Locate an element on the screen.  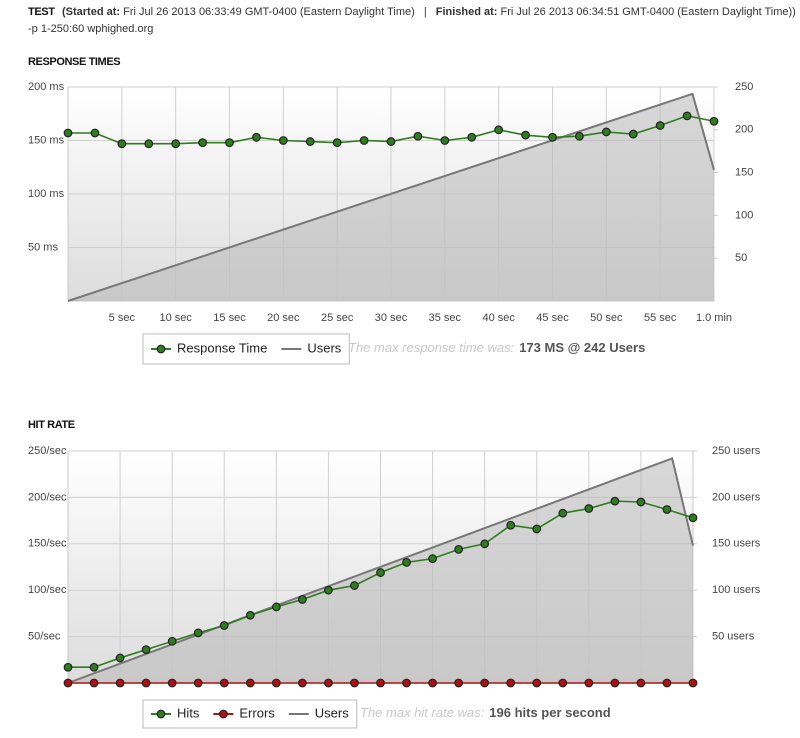
note-value: 173 MS @ 242 Users is located at coordinates (582, 347).